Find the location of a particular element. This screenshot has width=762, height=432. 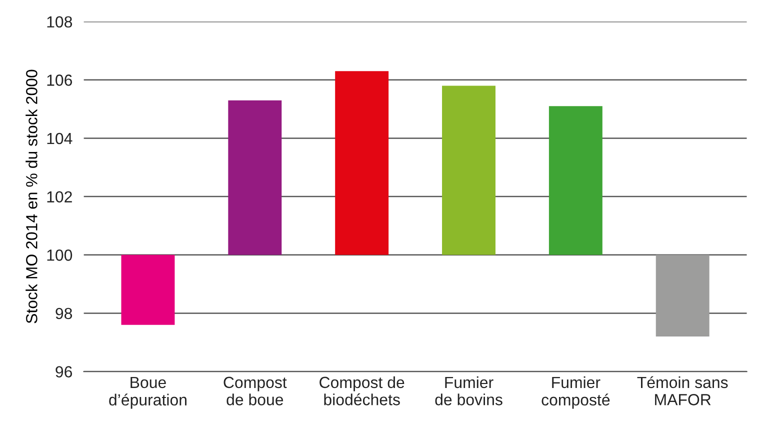

x-tick-label: Compost de biodéchets is located at coordinates (362, 391).